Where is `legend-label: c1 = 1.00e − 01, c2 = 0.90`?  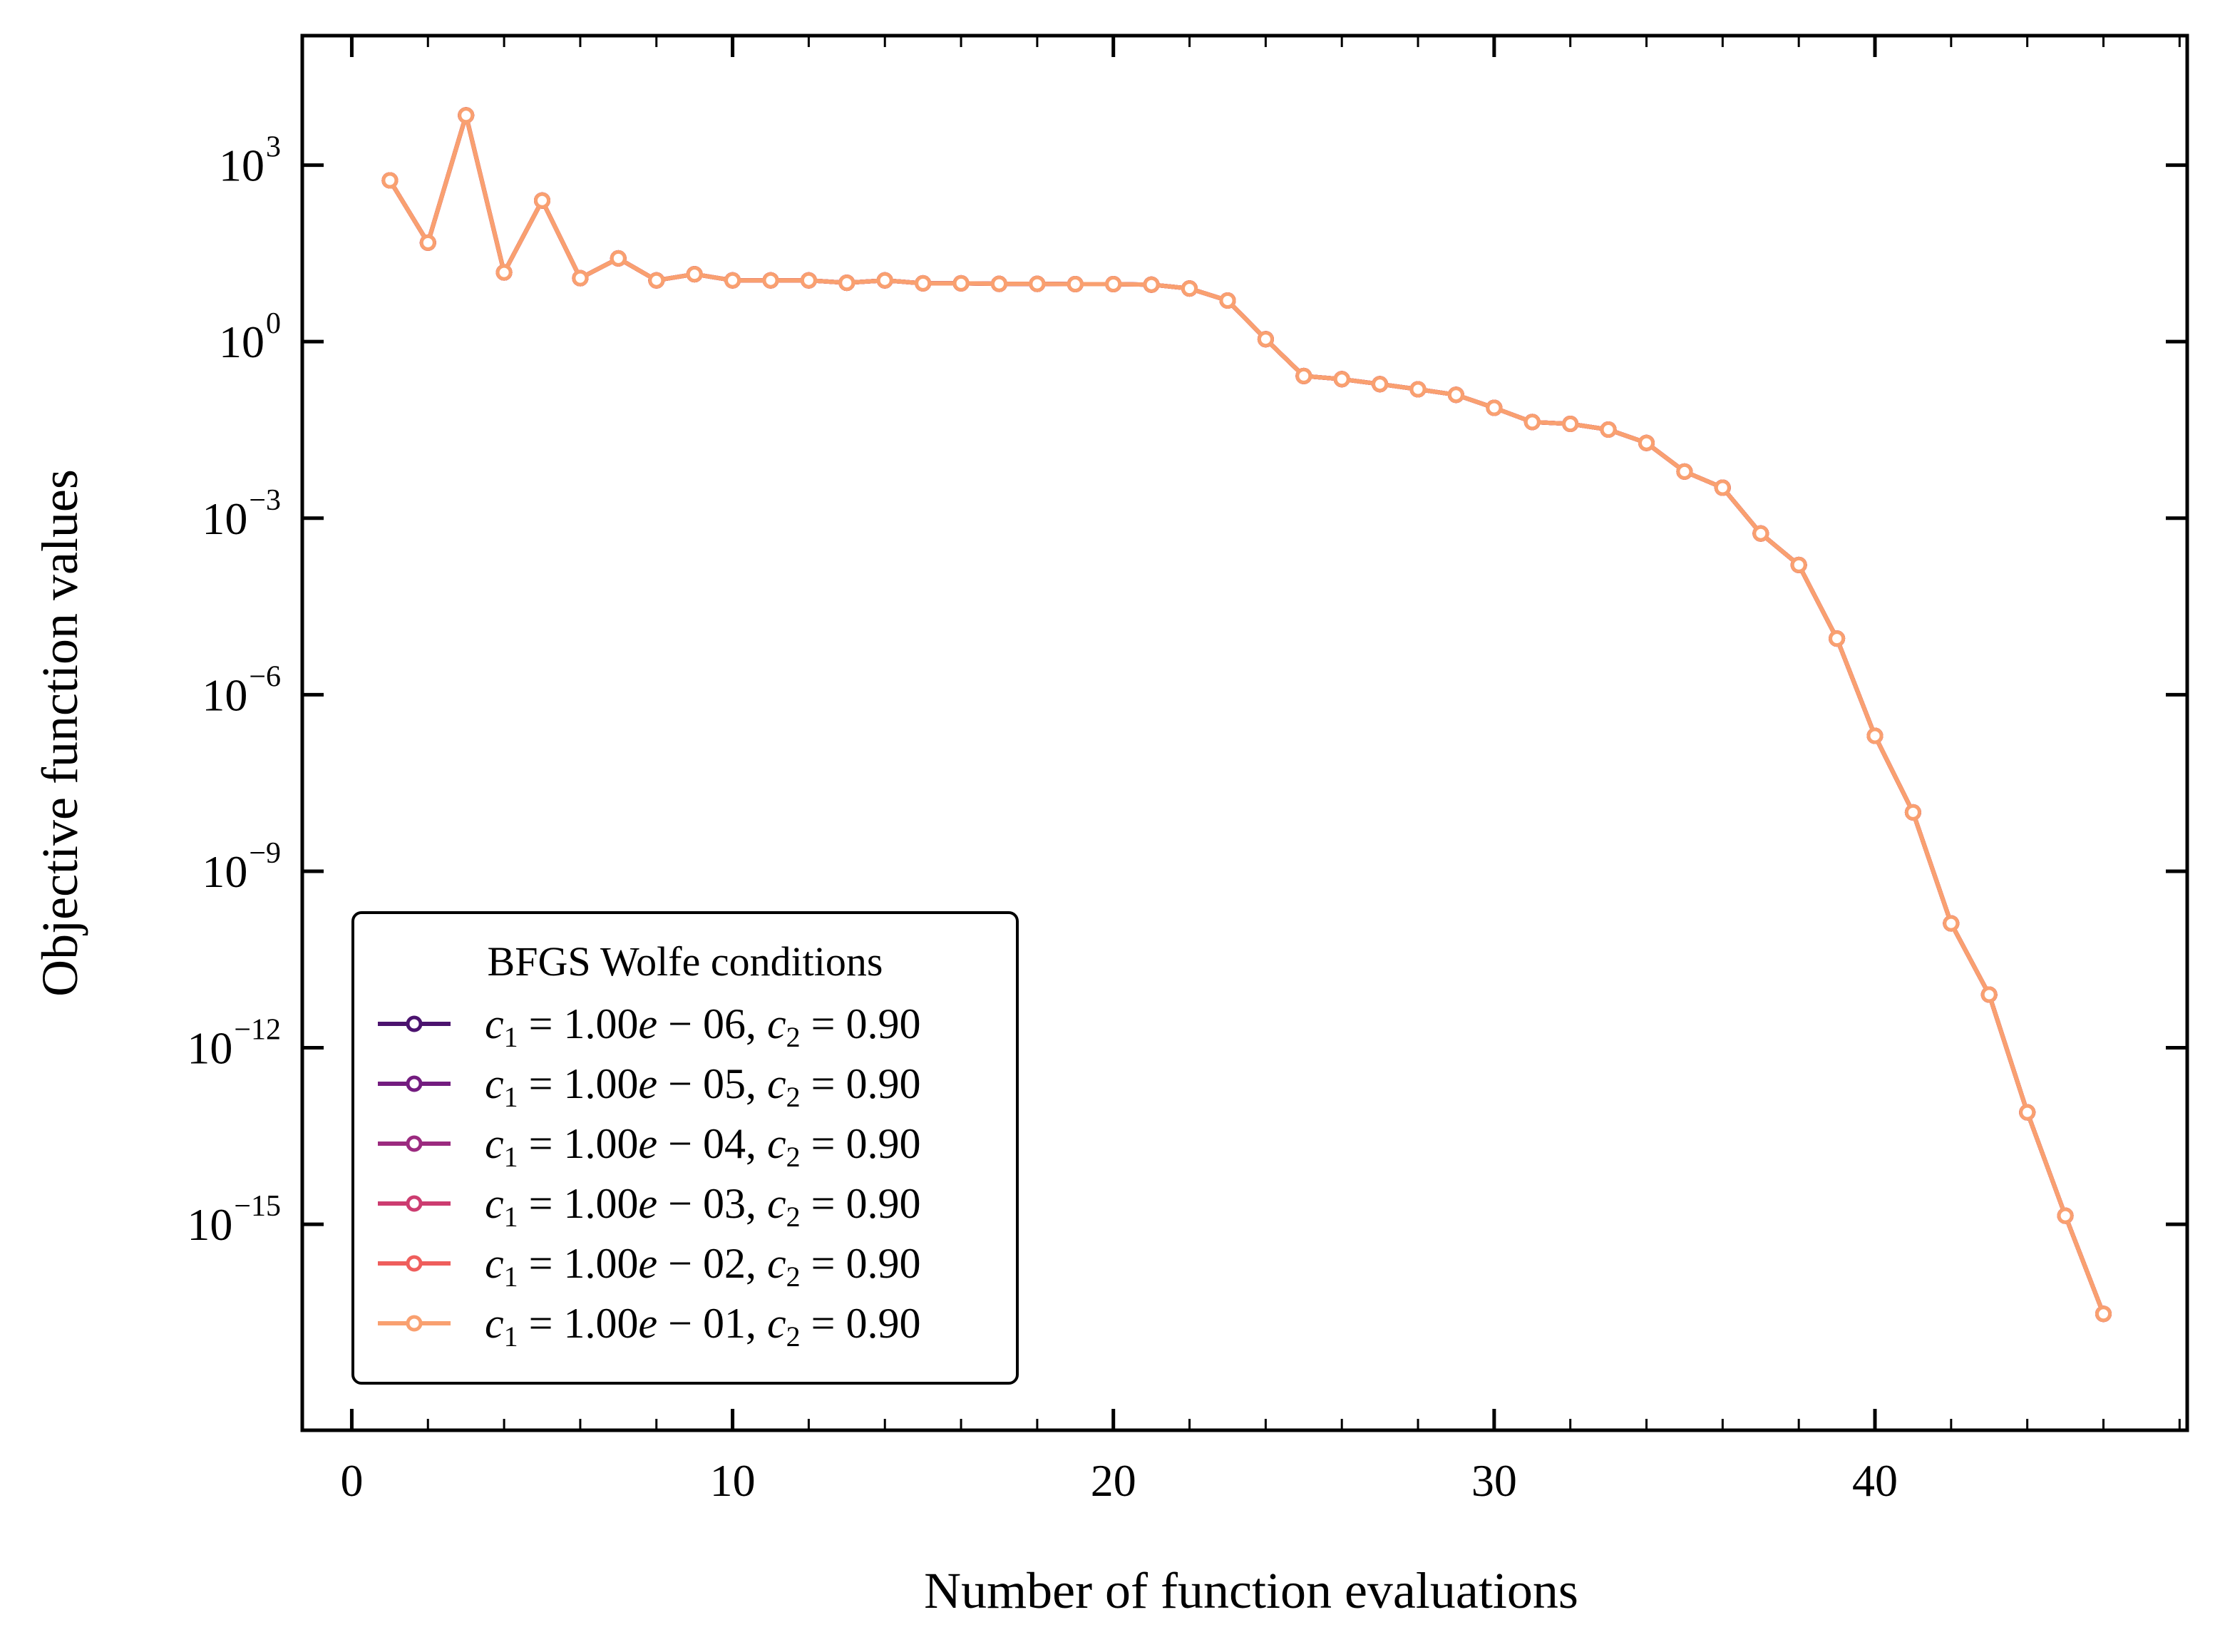 legend-label: c1 = 1.00e − 01, c2 = 0.90 is located at coordinates (703, 1326).